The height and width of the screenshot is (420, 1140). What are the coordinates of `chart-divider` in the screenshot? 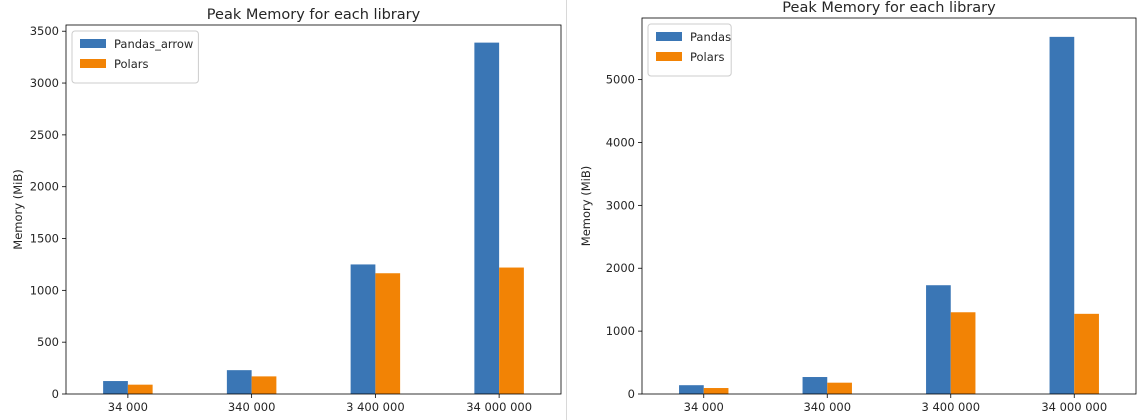 It's located at (566, 210).